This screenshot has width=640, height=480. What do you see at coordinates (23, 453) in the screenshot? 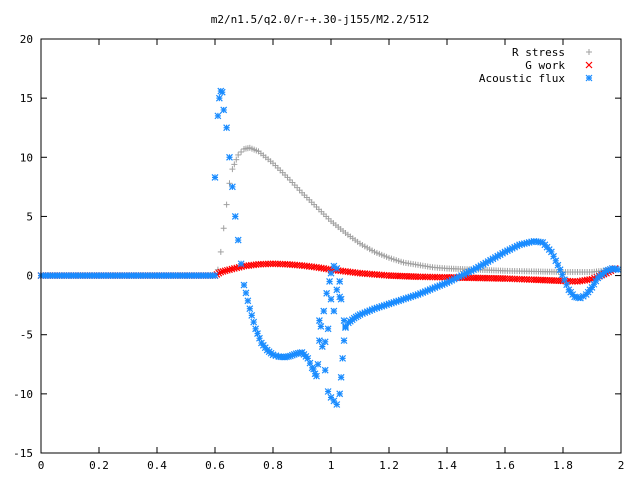
I see `y-tick-label: -15` at bounding box center [23, 453].